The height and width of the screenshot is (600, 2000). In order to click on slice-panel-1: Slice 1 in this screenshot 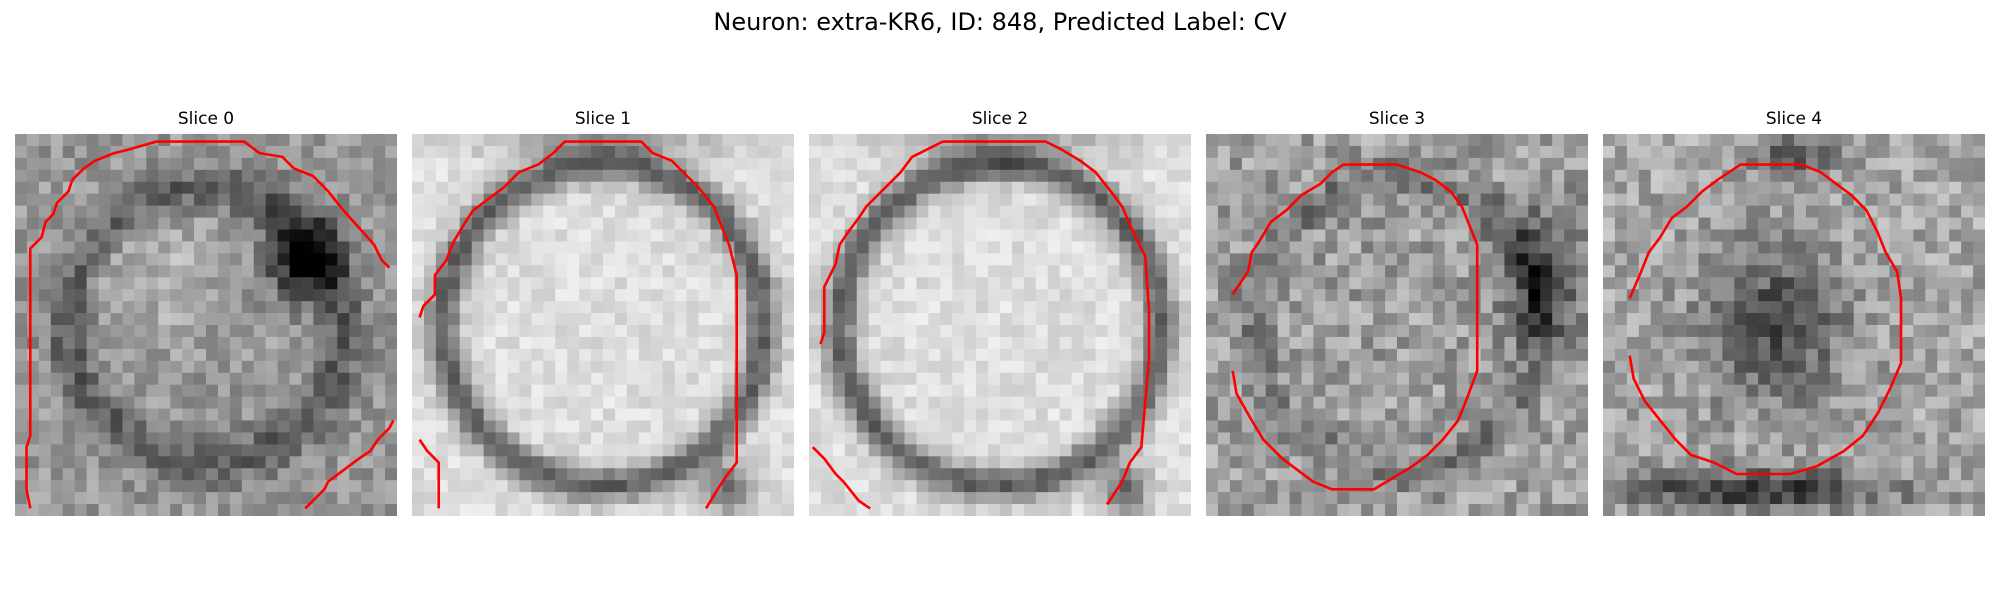, I will do `click(603, 312)`.